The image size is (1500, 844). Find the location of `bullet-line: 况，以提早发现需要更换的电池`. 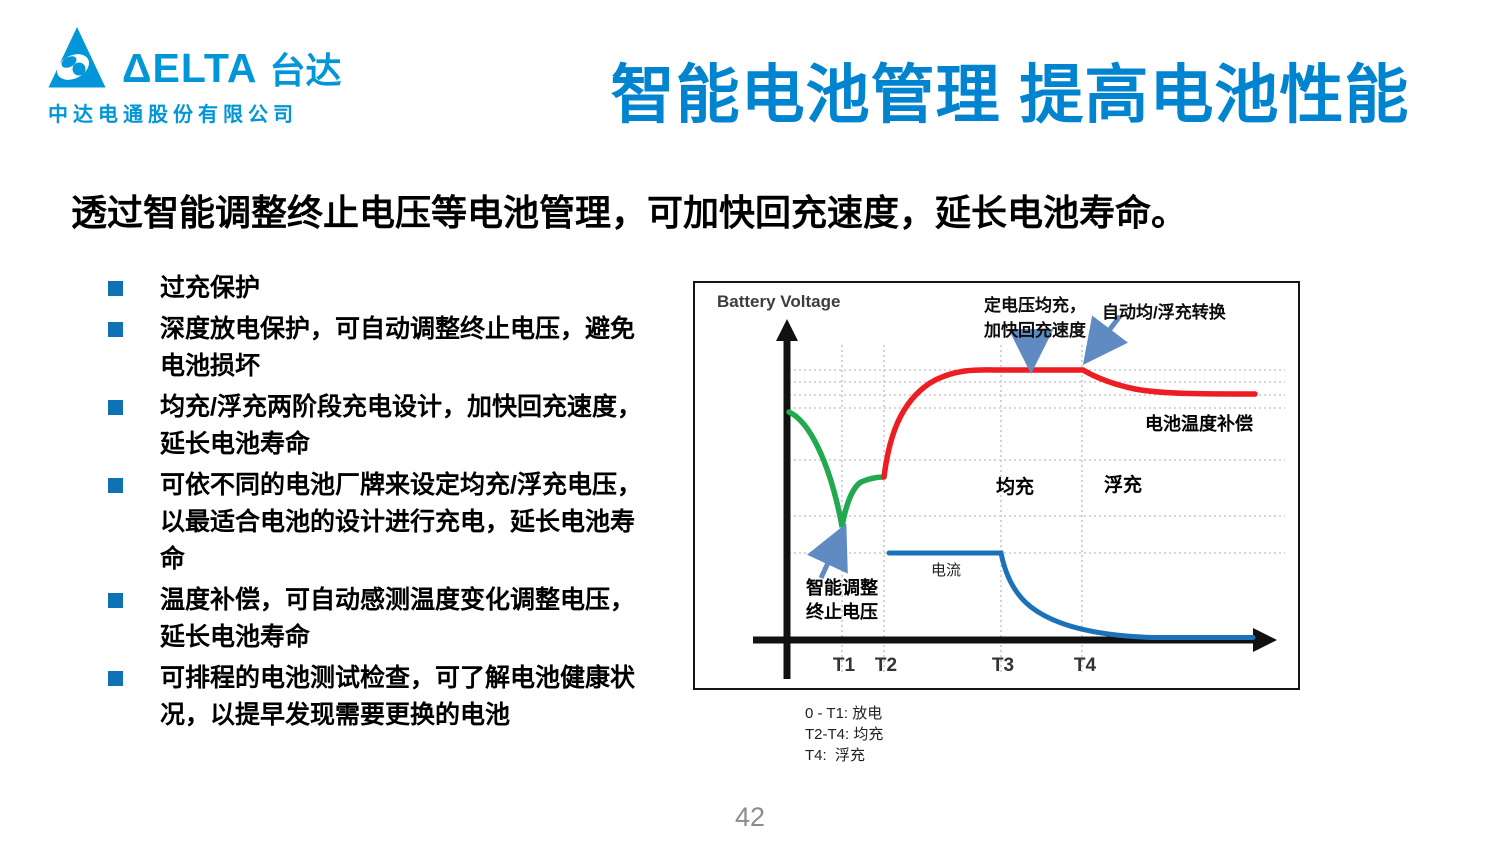

bullet-line: 况，以提早发现需要更换的电池 is located at coordinates (335, 715).